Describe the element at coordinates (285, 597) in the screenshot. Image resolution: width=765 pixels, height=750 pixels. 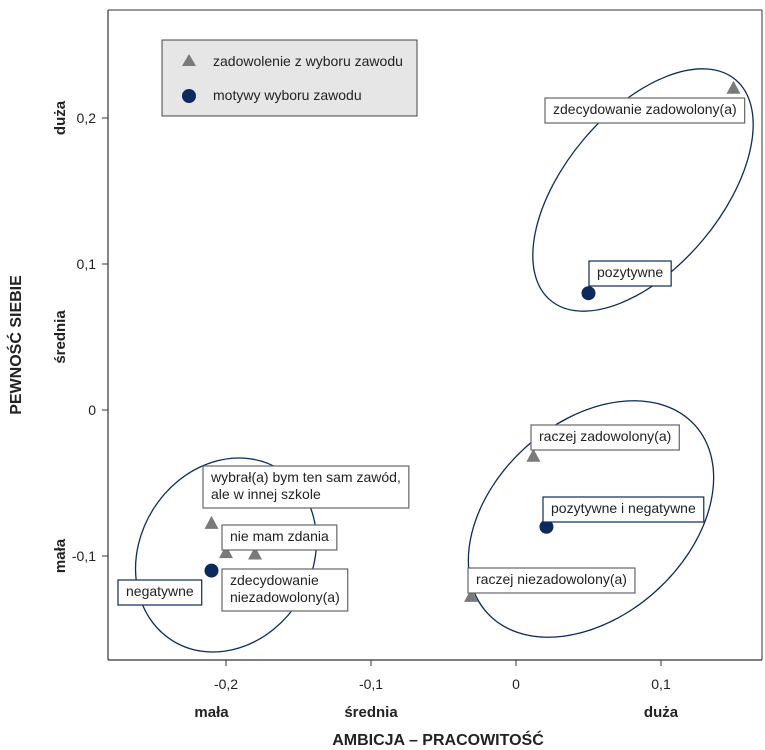
I see `point-label-text: niezadowolony(a)` at that location.